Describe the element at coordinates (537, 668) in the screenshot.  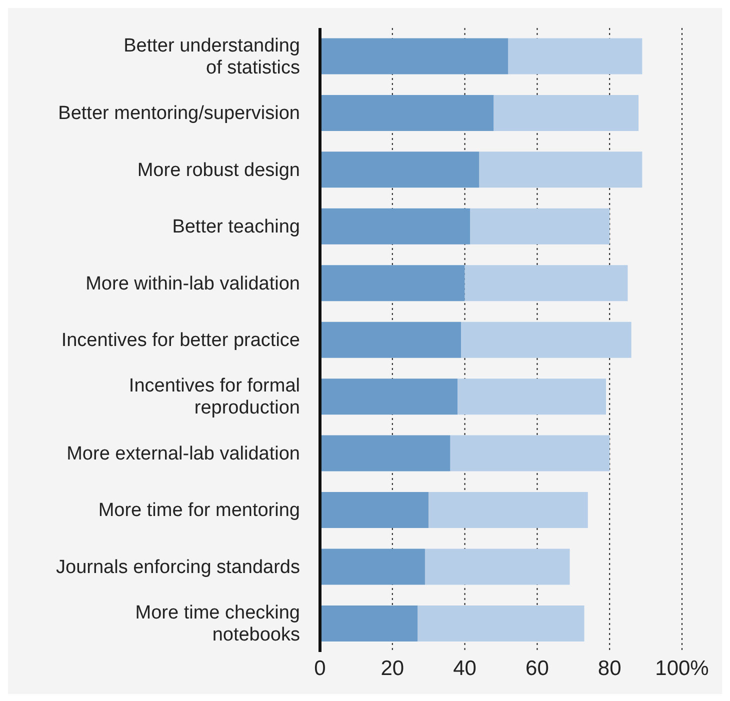
I see `x-tick-label: 60` at that location.